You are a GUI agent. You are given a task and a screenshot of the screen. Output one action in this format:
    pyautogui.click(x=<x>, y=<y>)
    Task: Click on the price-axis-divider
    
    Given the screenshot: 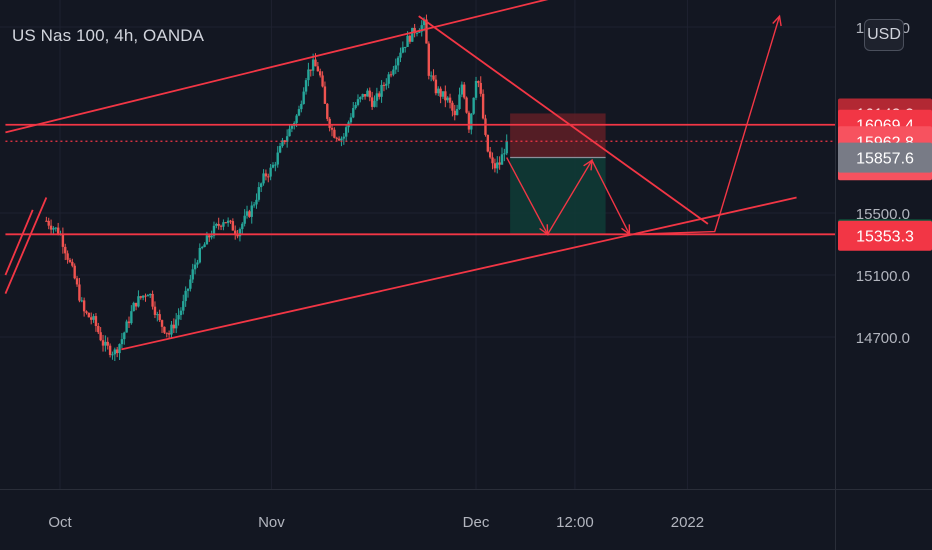 What is the action you would take?
    pyautogui.click(x=835, y=275)
    